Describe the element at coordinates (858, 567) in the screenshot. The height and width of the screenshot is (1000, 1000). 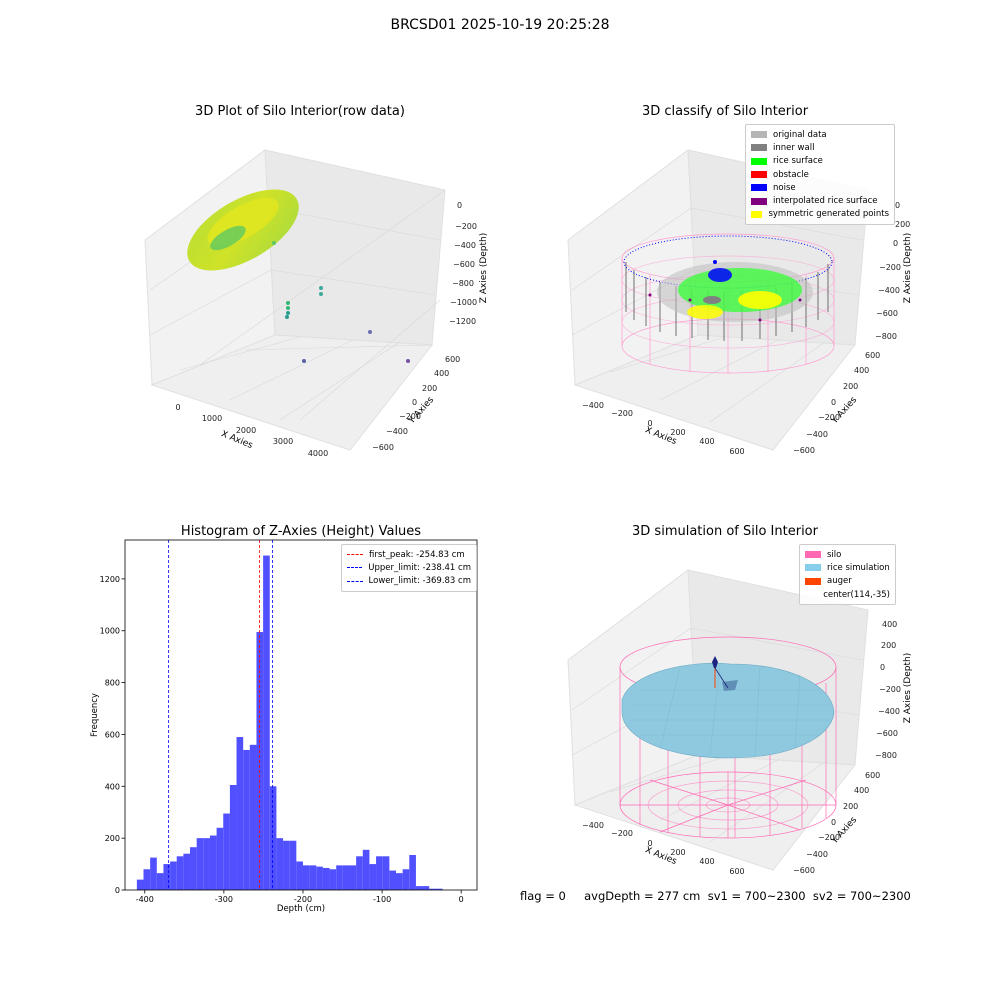
I see `legend-label: rice simulation` at that location.